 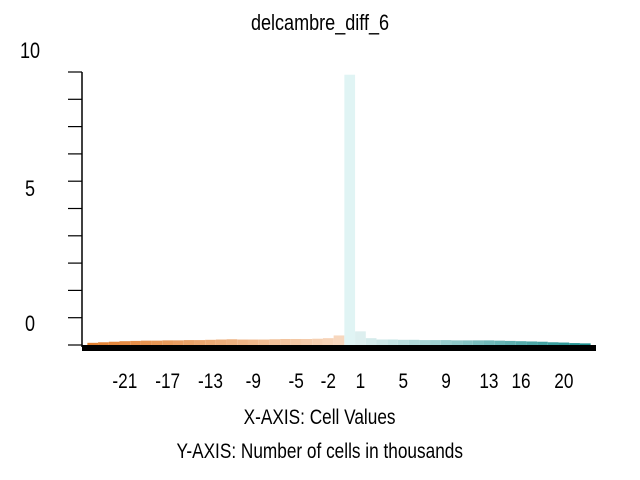 I want to click on x-axis-caption: X-AXIS: Cell Values, so click(x=320, y=417).